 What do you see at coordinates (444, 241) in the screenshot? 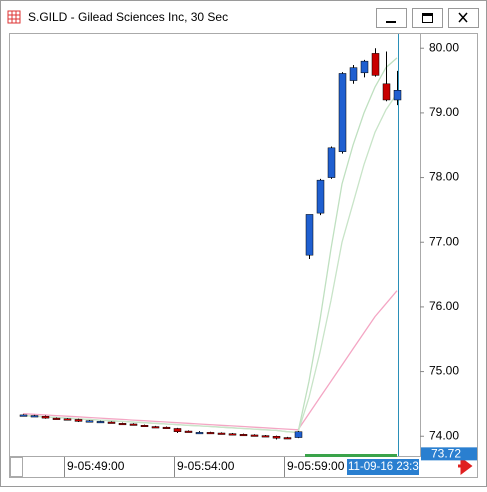
I see `y-tick-label: 77.00` at bounding box center [444, 241].